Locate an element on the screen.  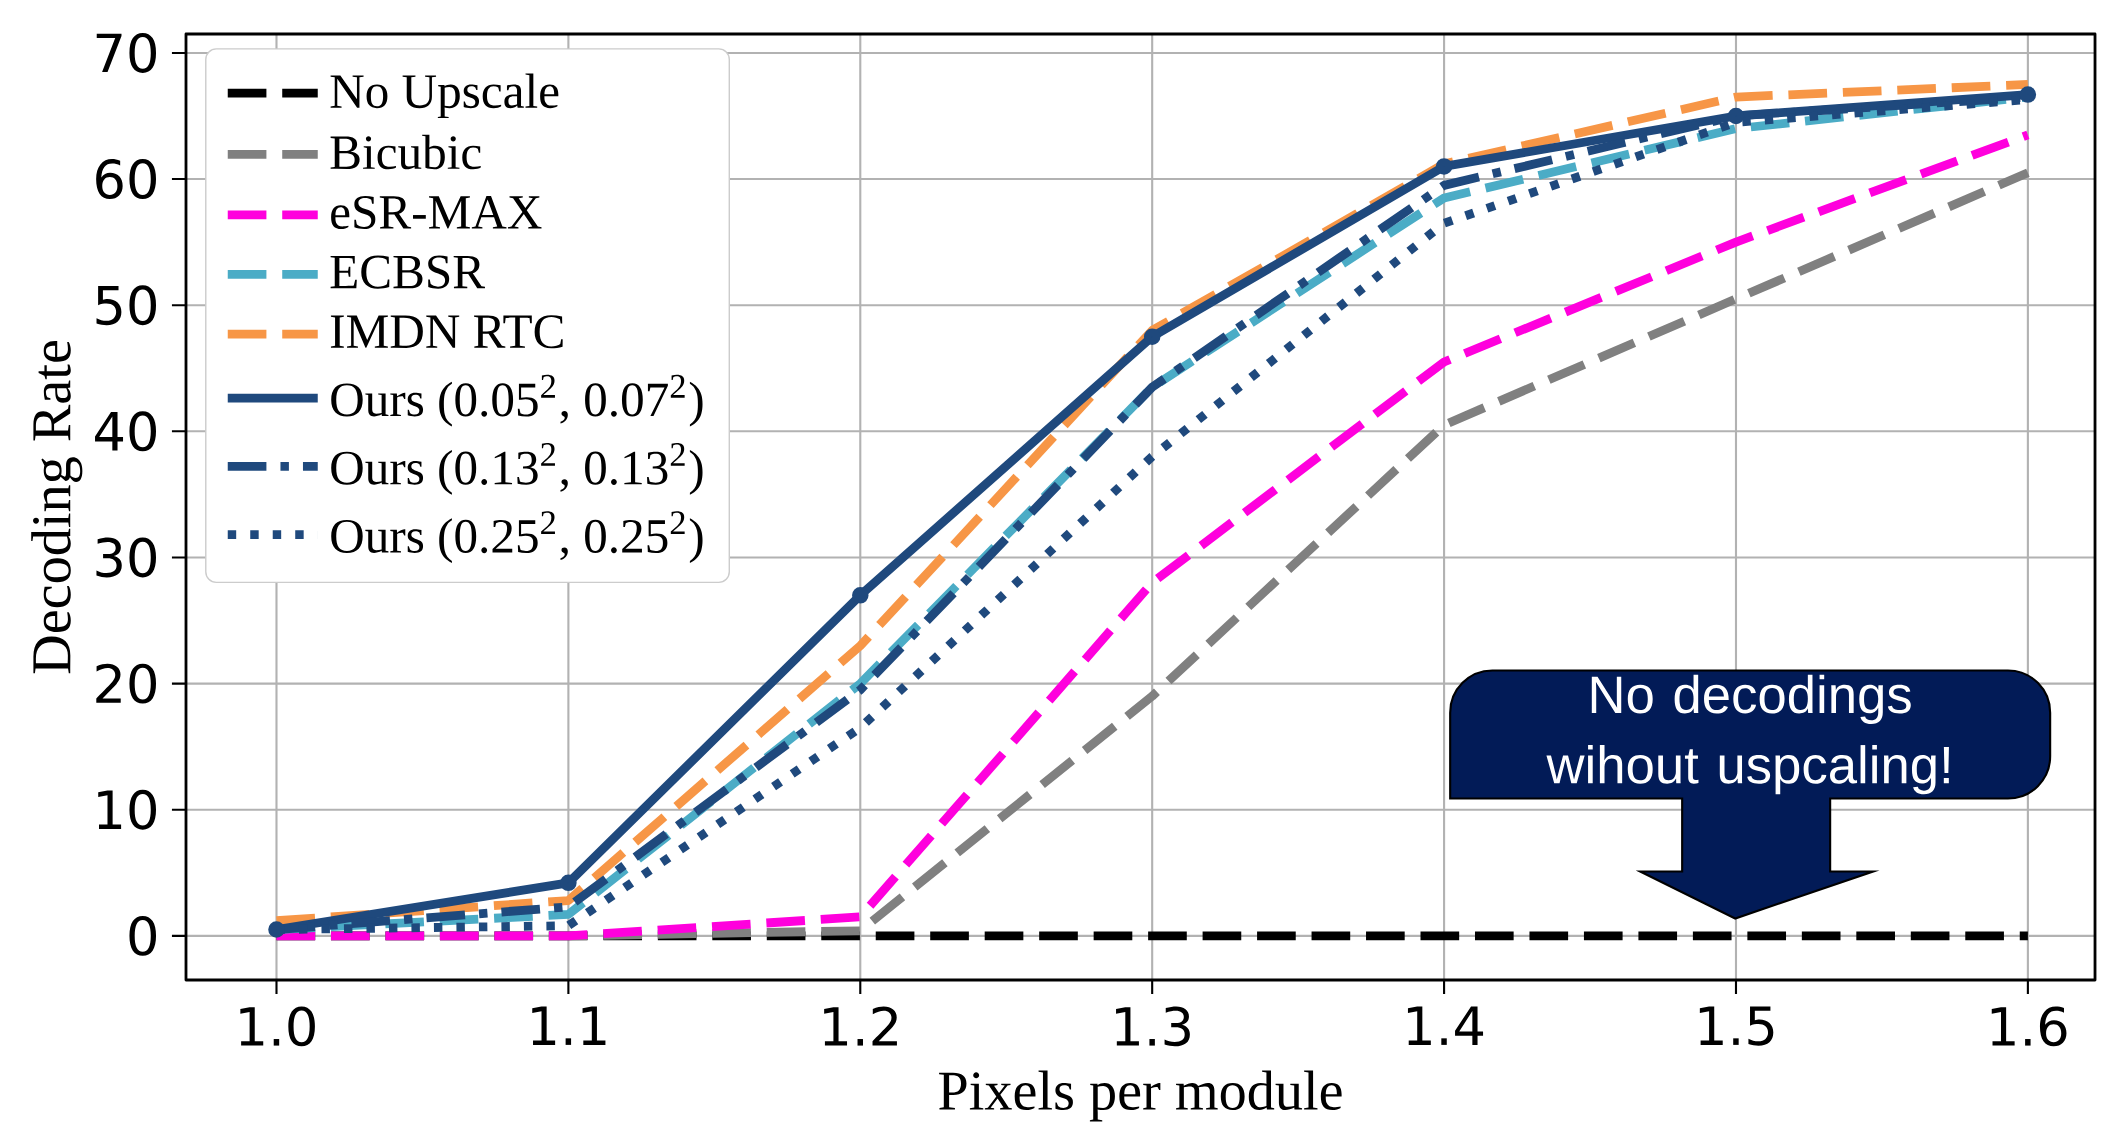
legend-label: No Upscale is located at coordinates (444, 96).